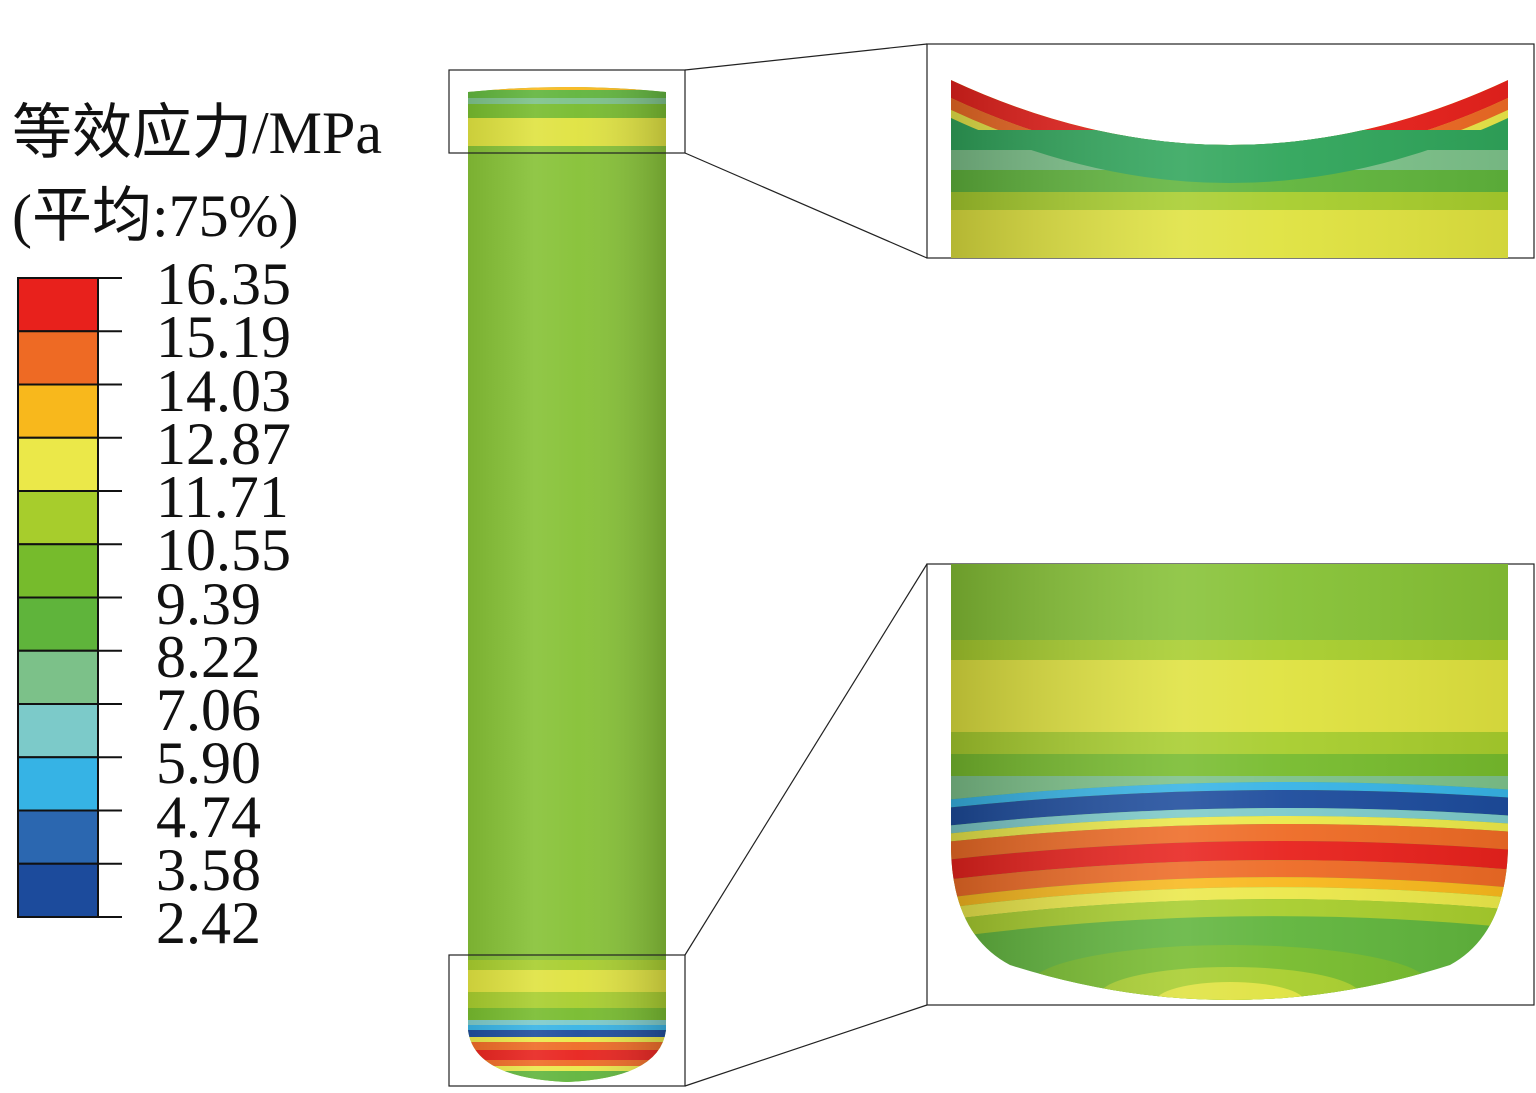 The image size is (1536, 1093). Describe the element at coordinates (223, 337) in the screenshot. I see `legend-value-label: 15.19` at that location.